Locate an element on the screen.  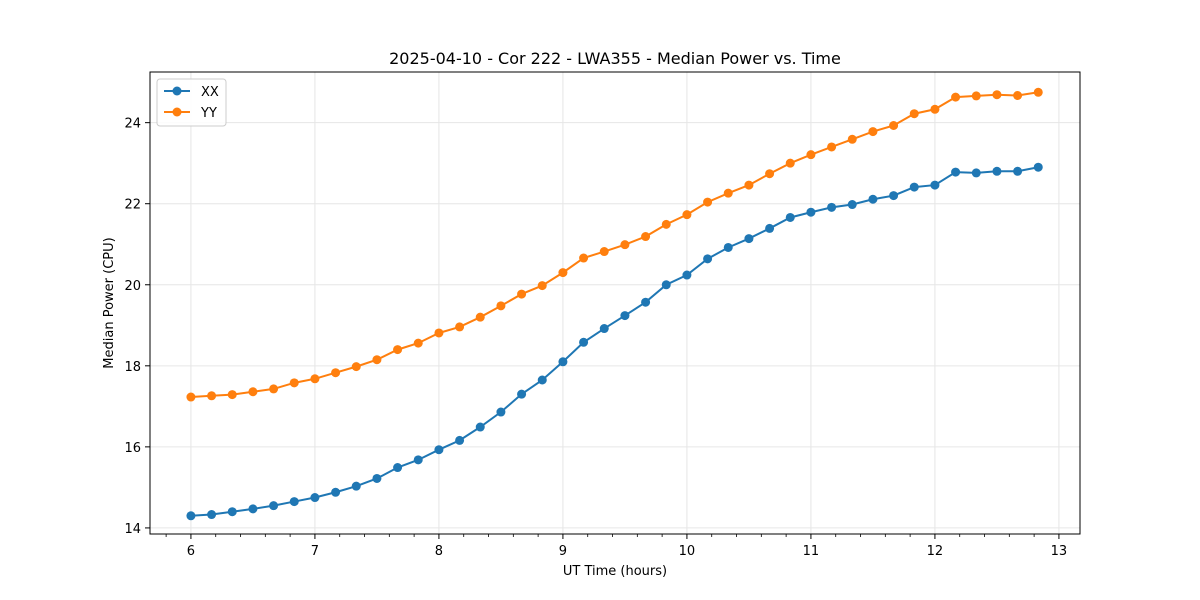
y-tick-label: 20 is located at coordinates (132, 286).